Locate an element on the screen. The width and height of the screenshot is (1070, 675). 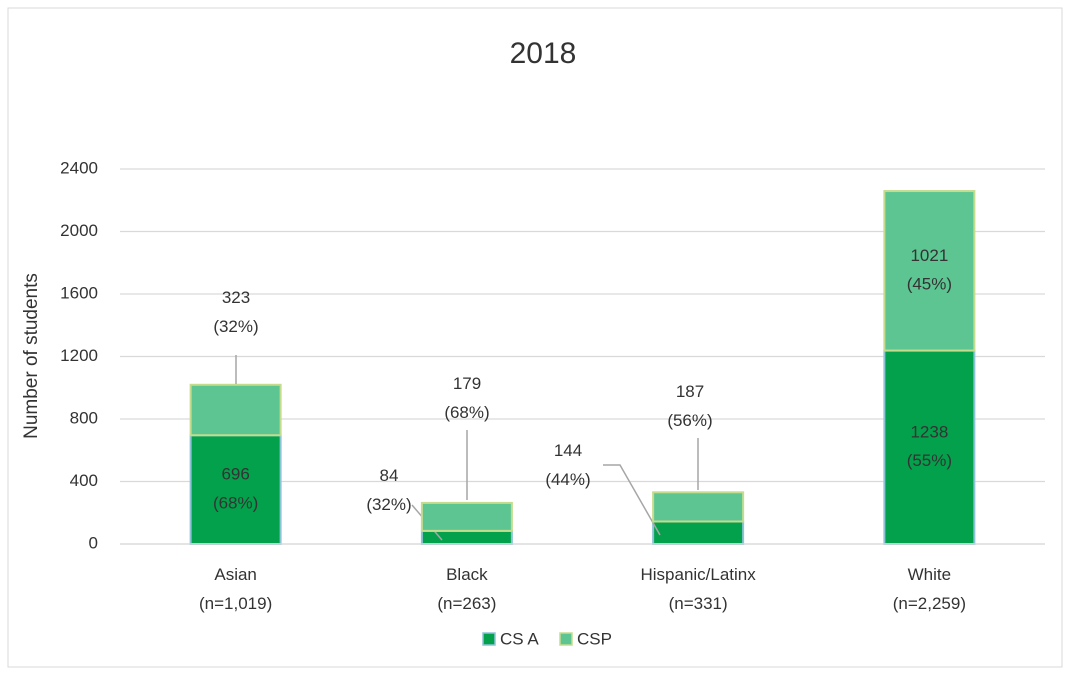
data-label: 696 (68%) is located at coordinates (235, 489).